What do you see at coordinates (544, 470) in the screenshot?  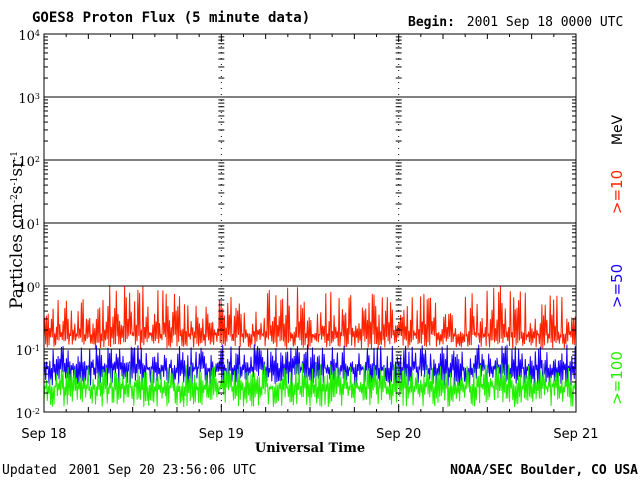 I see `credit-text: NOAA/SEC Boulder, CO USA` at bounding box center [544, 470].